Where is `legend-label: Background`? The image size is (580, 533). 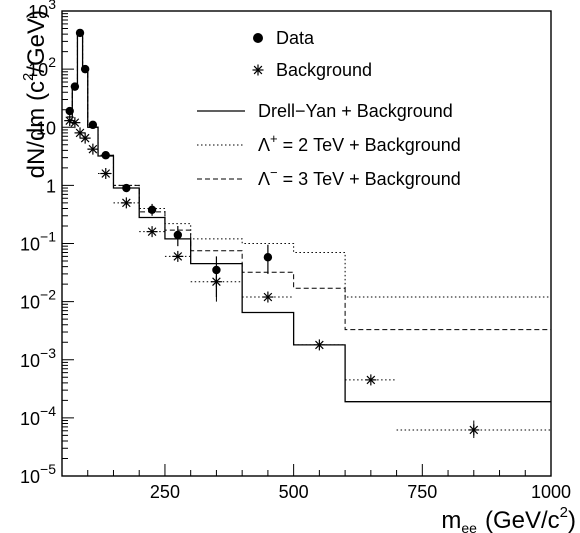 legend-label: Background is located at coordinates (324, 70).